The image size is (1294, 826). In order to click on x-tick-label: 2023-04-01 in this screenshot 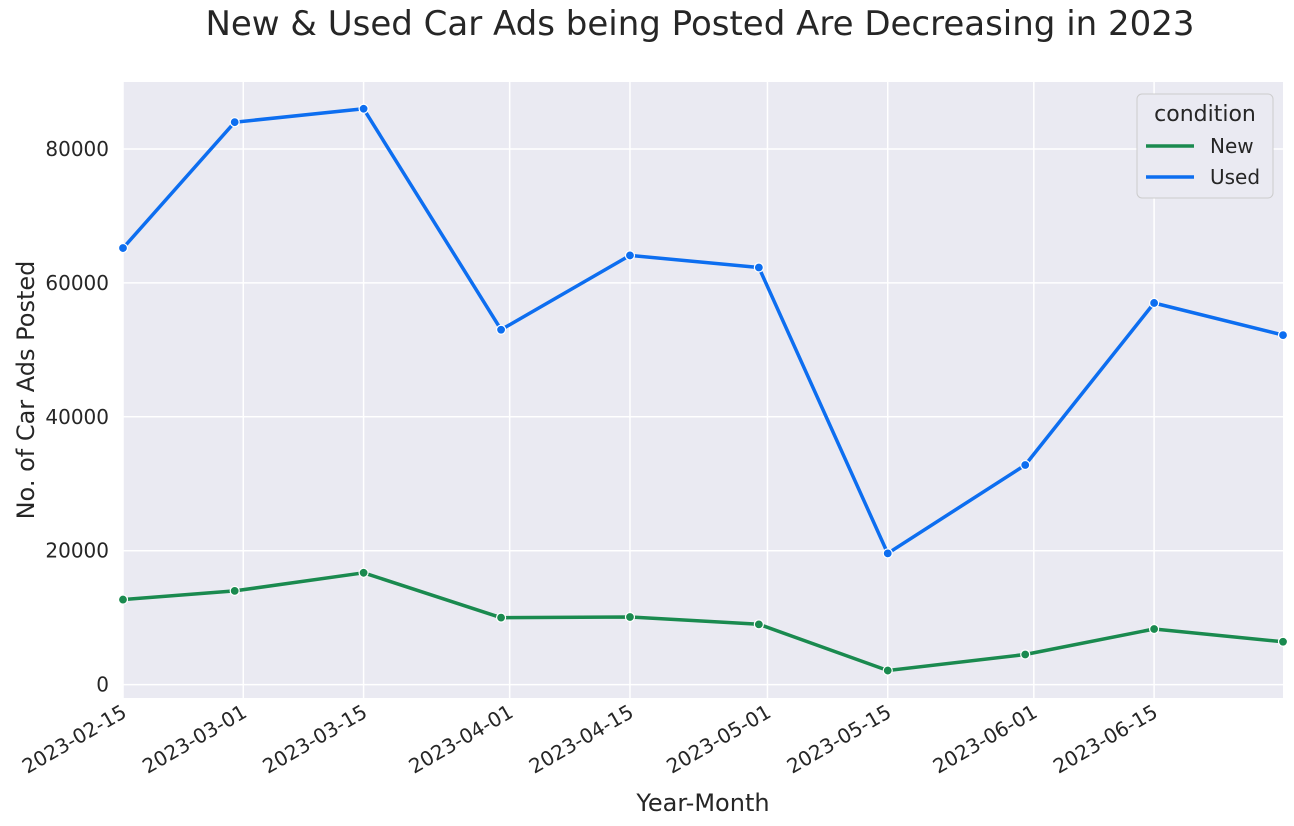, I will do `click(461, 739)`.